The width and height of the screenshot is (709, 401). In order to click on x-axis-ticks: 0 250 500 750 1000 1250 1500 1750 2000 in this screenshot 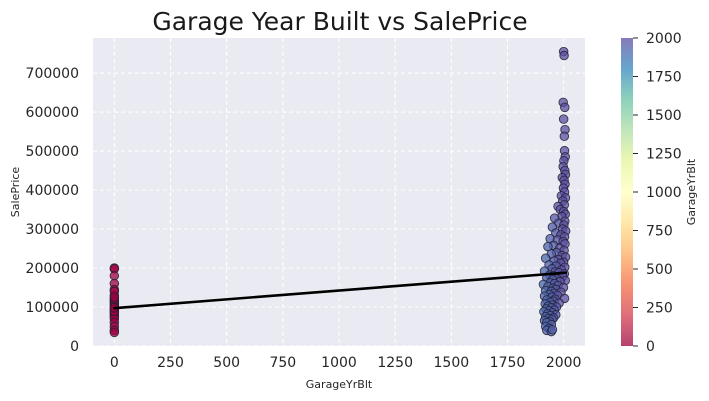, I will do `click(346, 363)`.